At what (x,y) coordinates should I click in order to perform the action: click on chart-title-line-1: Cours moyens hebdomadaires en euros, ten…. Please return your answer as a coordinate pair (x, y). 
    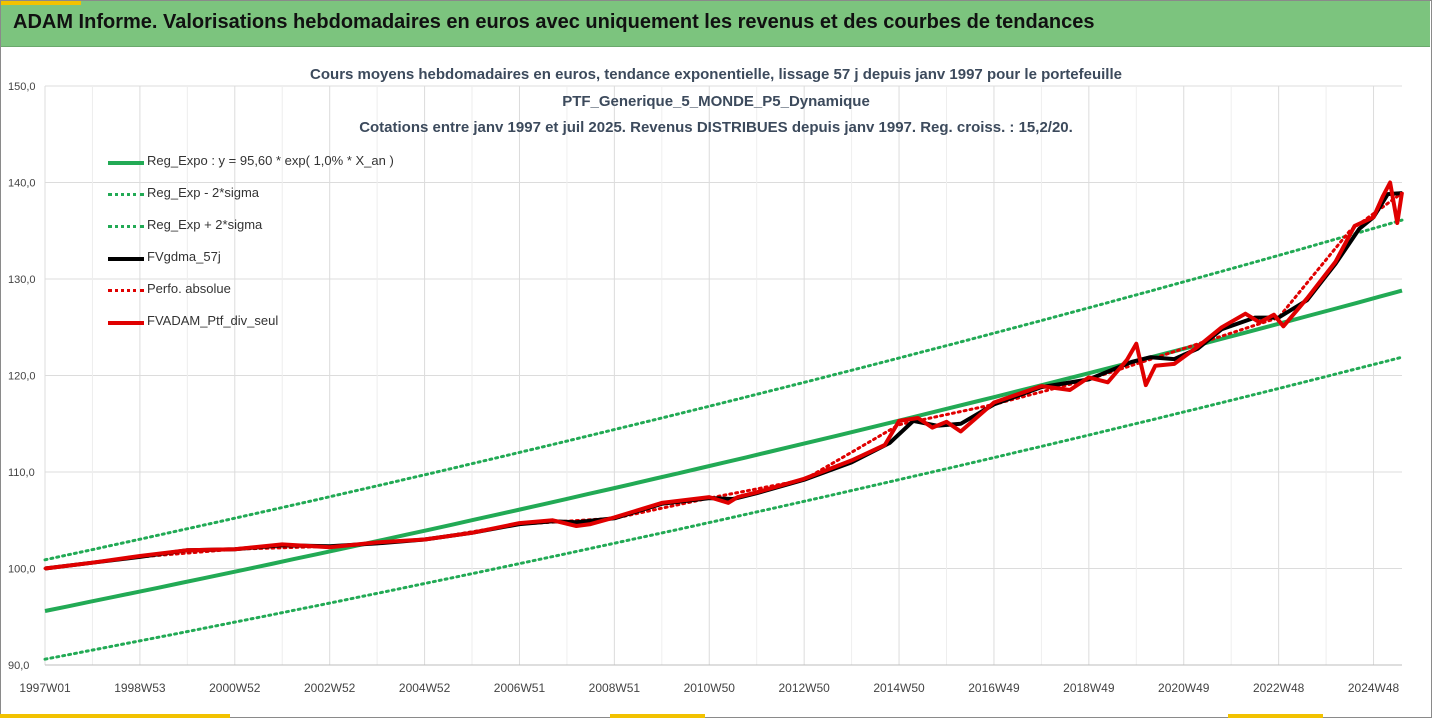
    Looking at the image, I should click on (716, 74).